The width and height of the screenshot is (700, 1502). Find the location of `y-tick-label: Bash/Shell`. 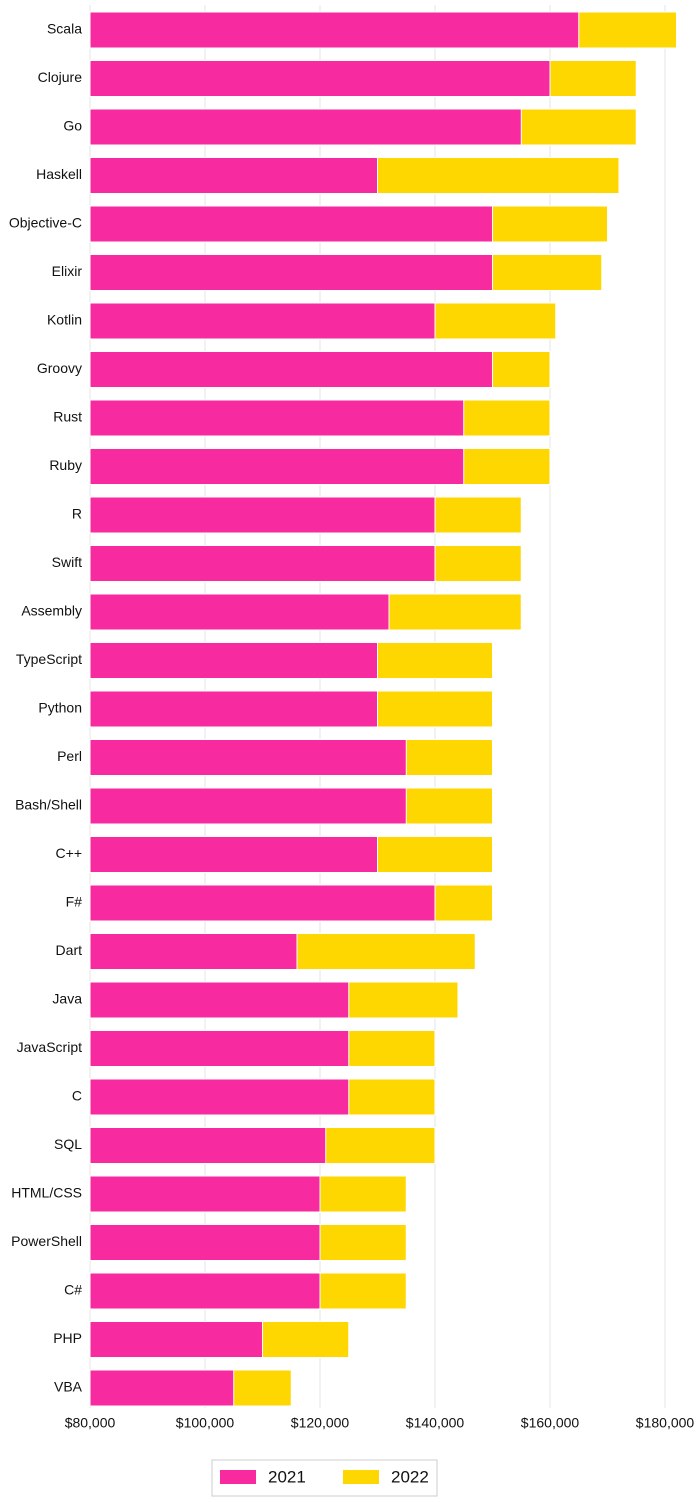

y-tick-label: Bash/Shell is located at coordinates (48, 805).